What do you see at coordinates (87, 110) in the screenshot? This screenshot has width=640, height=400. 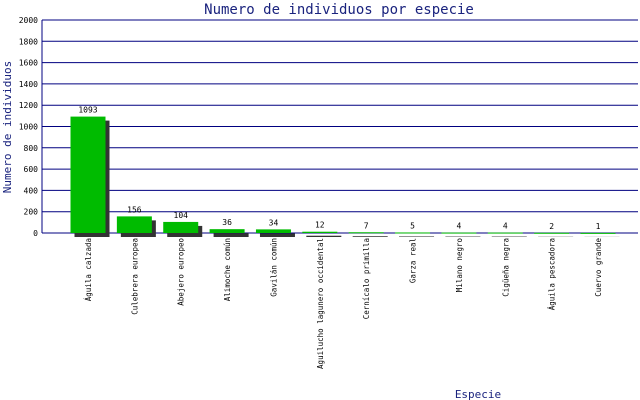 I see `bar-value-label: 1093` at bounding box center [87, 110].